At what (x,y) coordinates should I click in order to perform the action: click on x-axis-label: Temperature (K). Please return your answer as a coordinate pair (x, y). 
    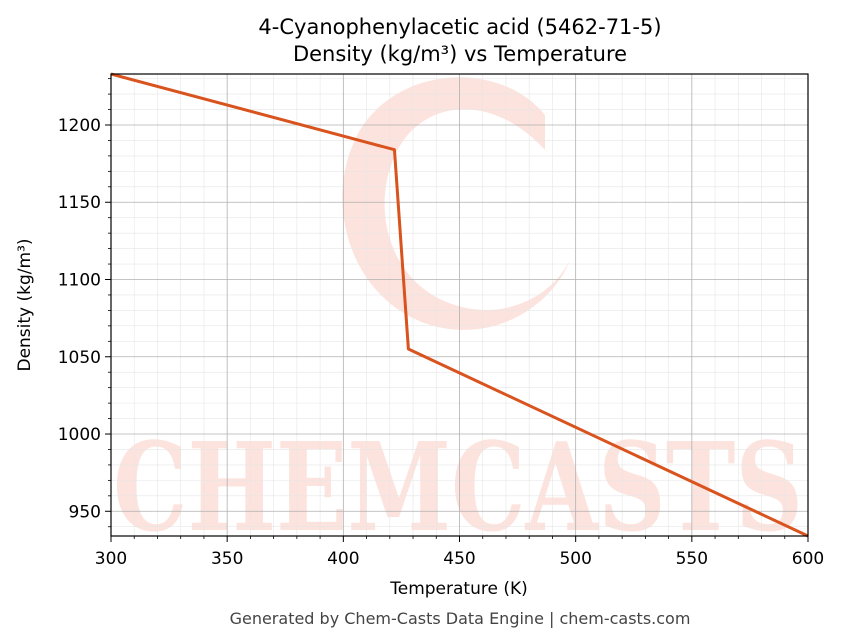
    Looking at the image, I should click on (458, 589).